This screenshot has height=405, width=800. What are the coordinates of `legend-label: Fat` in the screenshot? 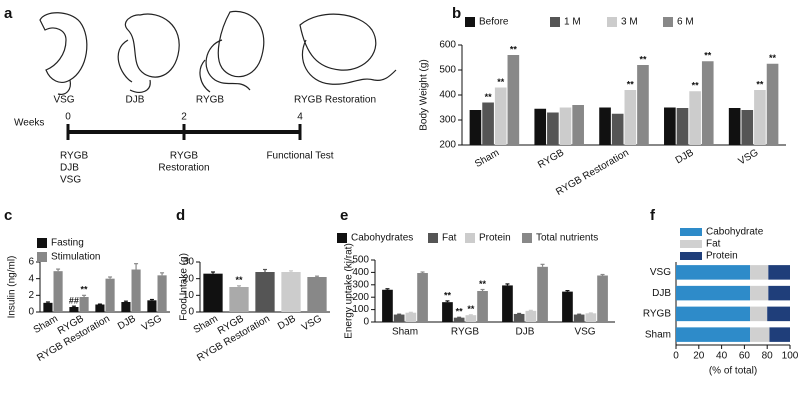 It's located at (449, 238).